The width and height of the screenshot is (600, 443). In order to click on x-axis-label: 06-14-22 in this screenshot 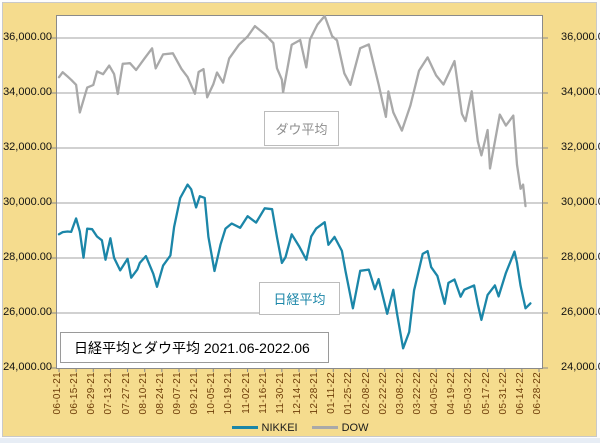, I will do `click(520, 393)`.